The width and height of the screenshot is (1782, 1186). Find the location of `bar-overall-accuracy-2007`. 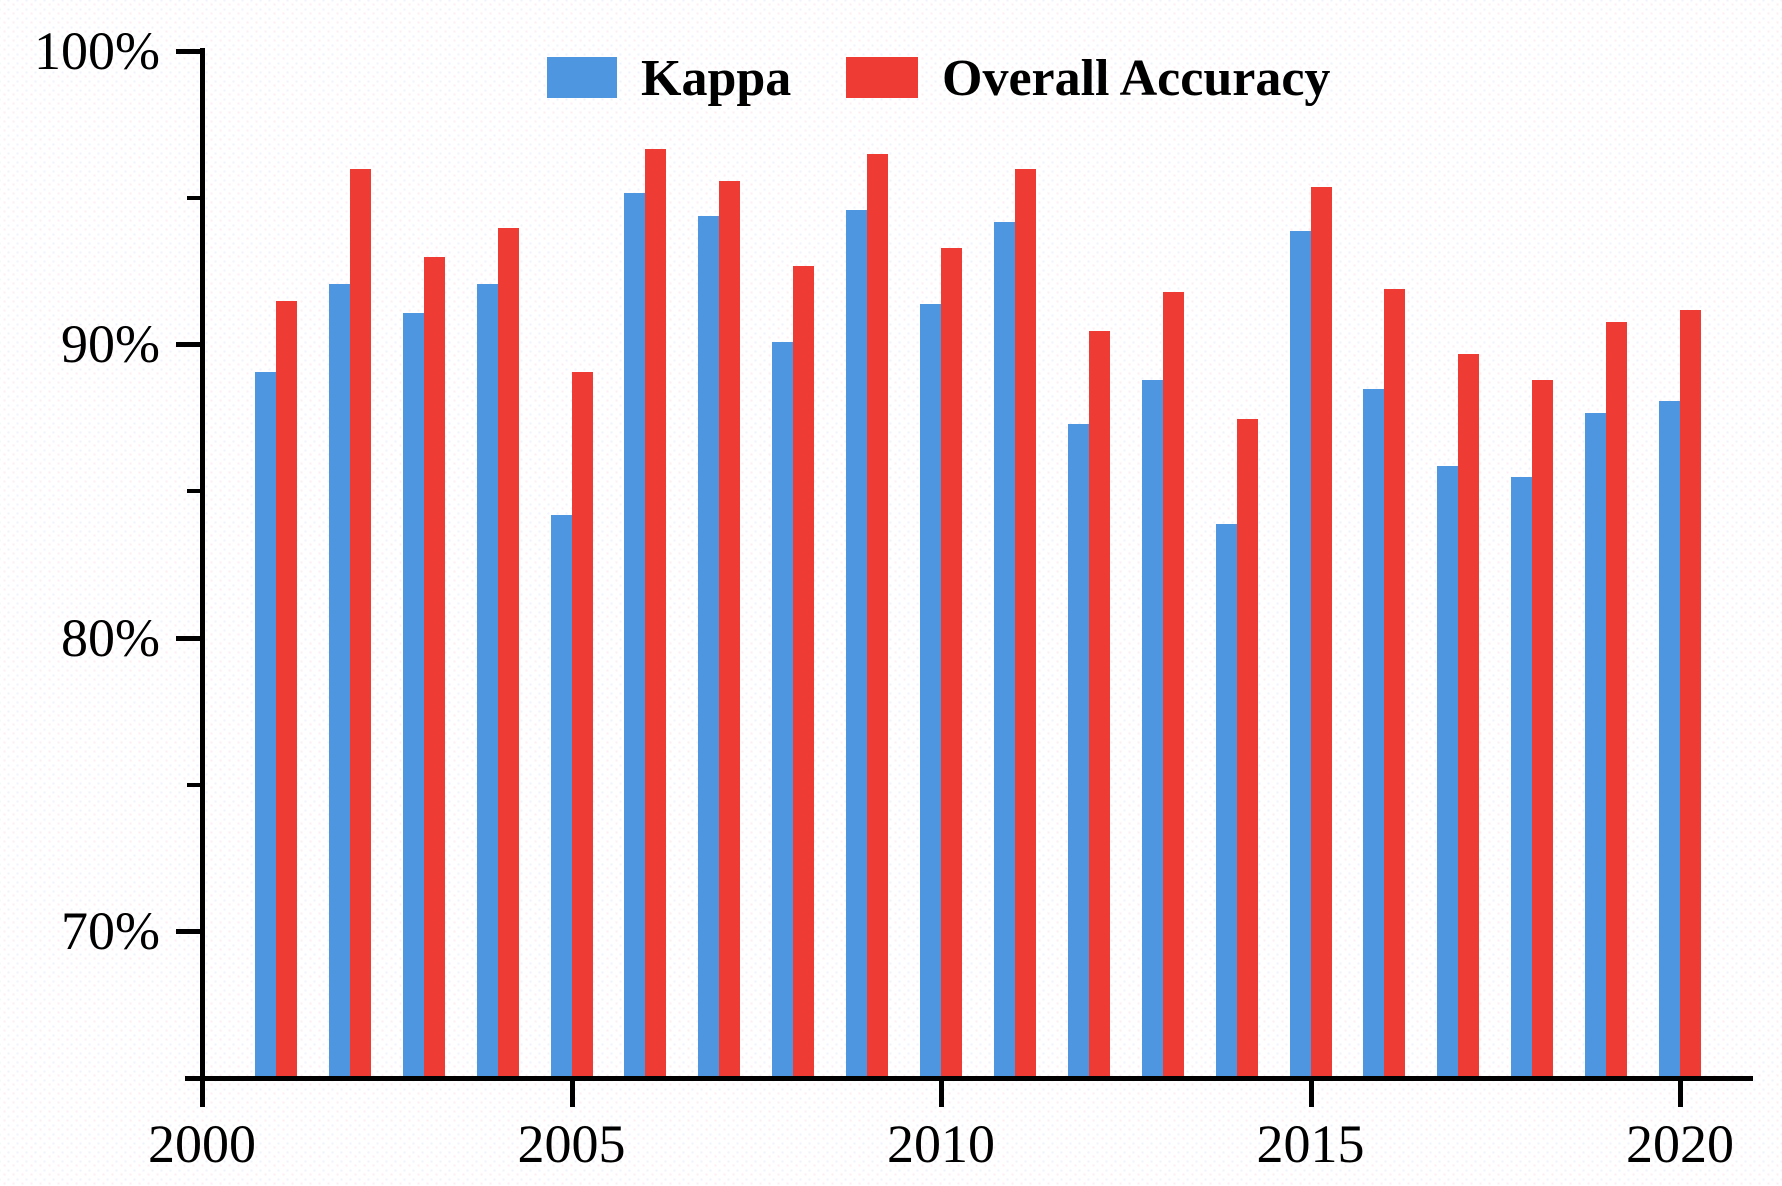

bar-overall-accuracy-2007 is located at coordinates (730, 629).